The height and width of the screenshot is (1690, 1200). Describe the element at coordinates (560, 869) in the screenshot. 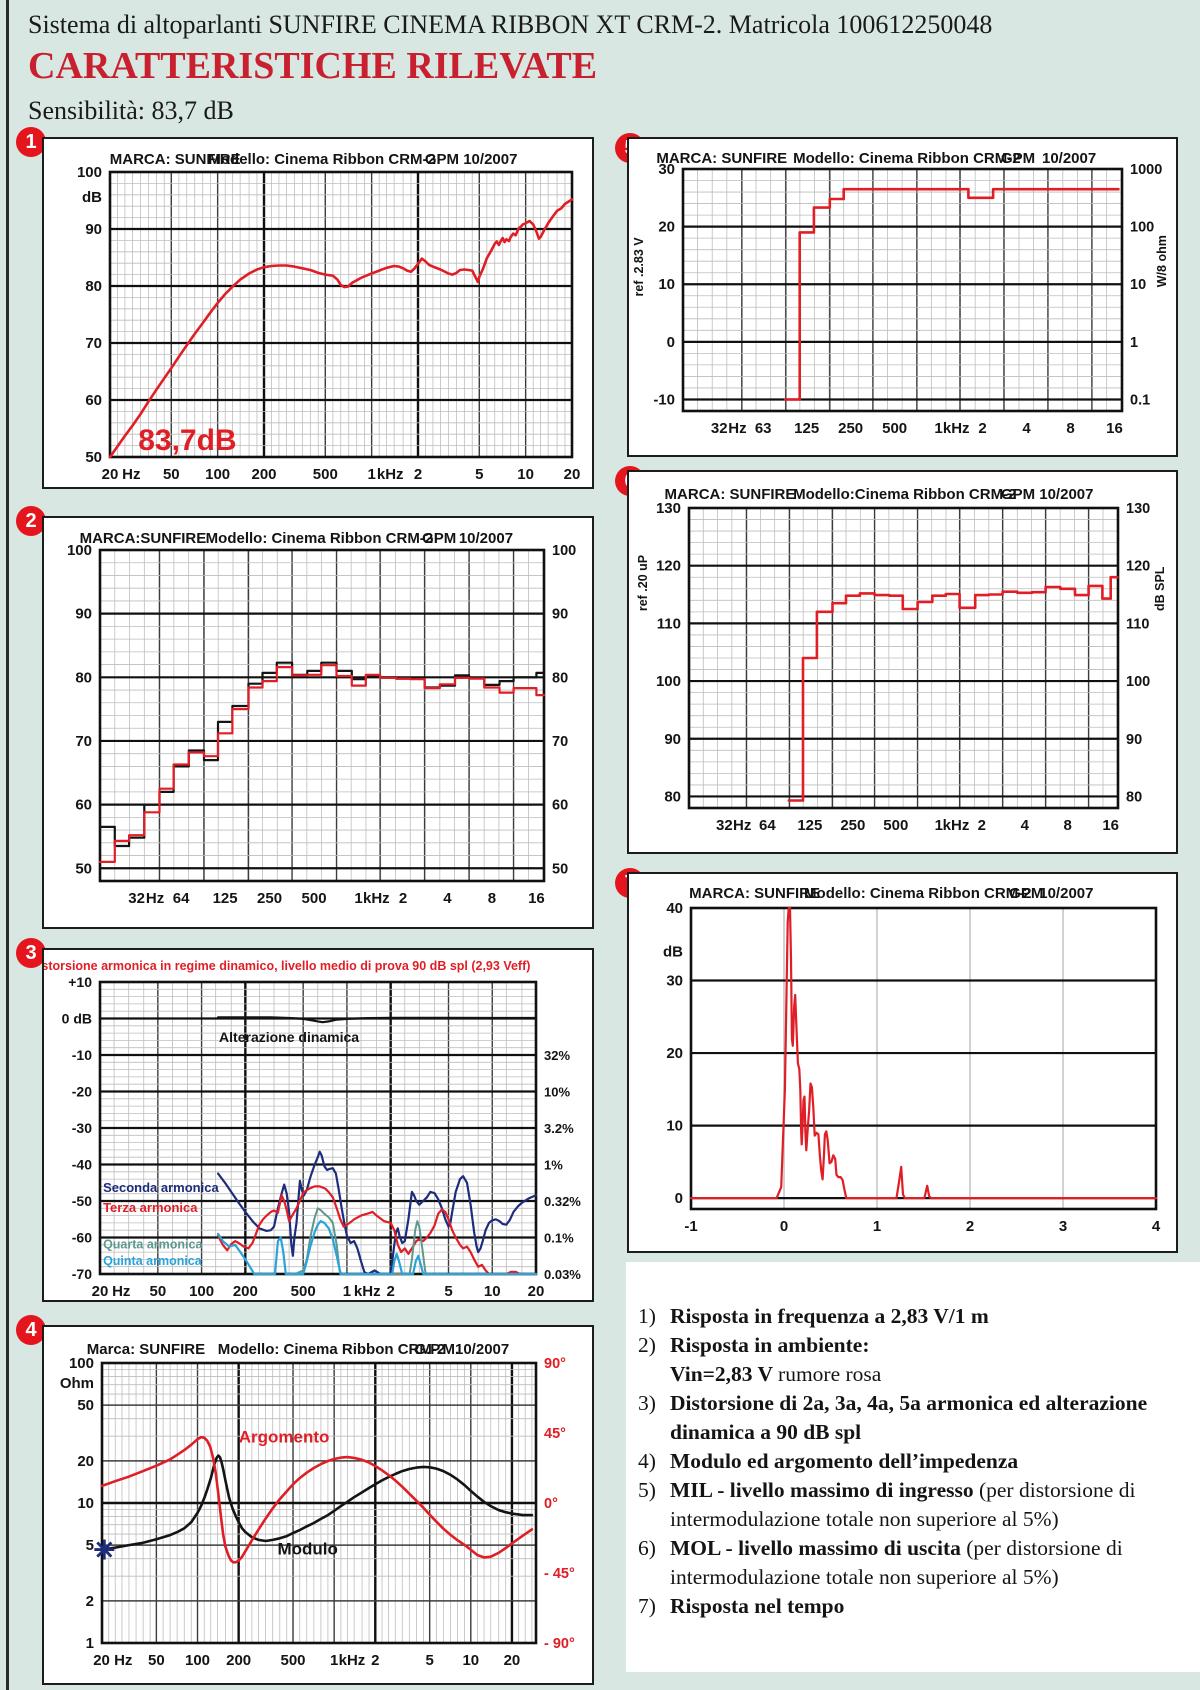

I see `right-axis-label: 50` at that location.